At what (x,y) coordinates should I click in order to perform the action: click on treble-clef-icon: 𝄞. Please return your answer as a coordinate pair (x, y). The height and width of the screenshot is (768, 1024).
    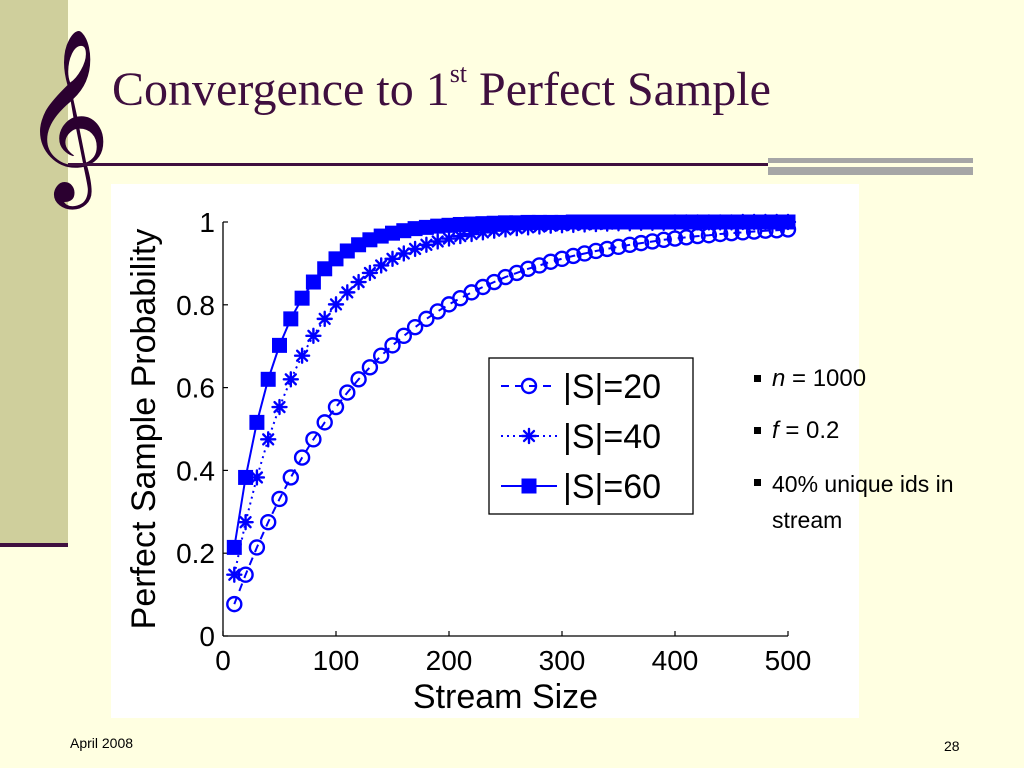
    Looking at the image, I should click on (66, 115).